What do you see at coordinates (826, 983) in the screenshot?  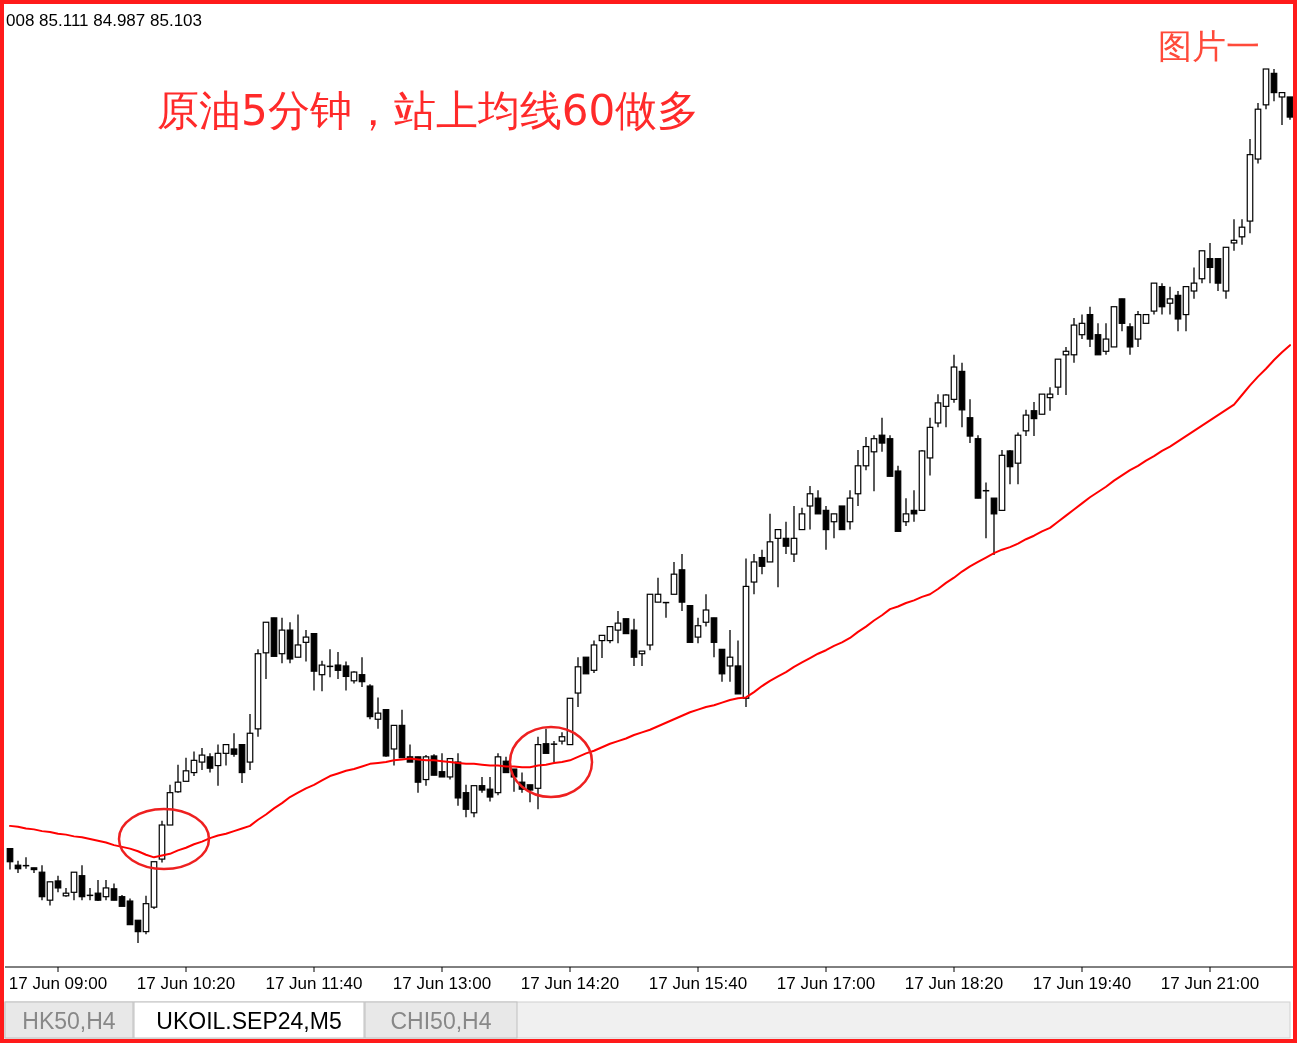 I see `x-tick-label: 17 Jun 17:00` at bounding box center [826, 983].